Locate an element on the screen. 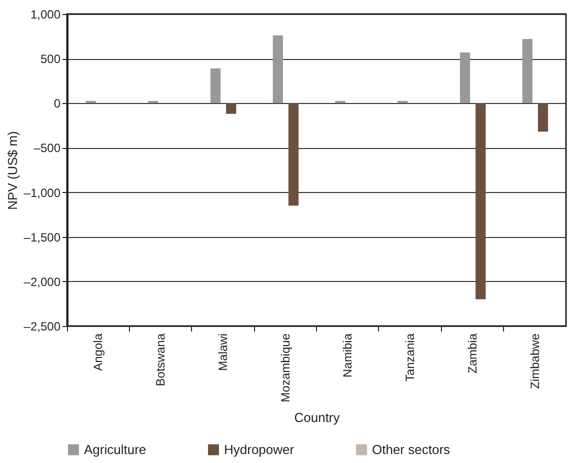 Image resolution: width=574 pixels, height=463 pixels. y-tick-label: 500 is located at coordinates (50, 59).